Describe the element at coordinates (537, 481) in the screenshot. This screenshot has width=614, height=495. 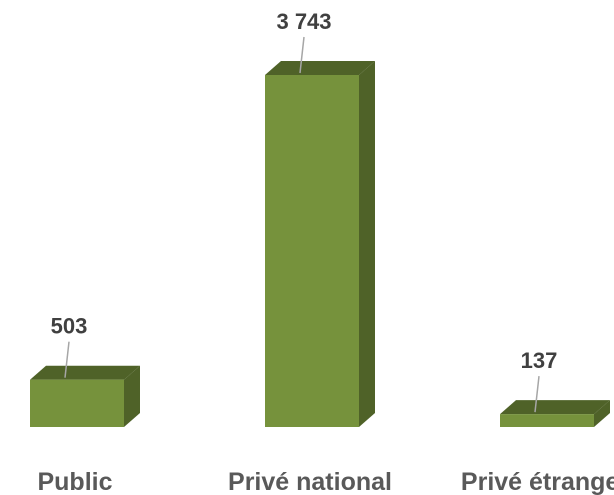
I see `category-label-2: Privé étranger` at that location.